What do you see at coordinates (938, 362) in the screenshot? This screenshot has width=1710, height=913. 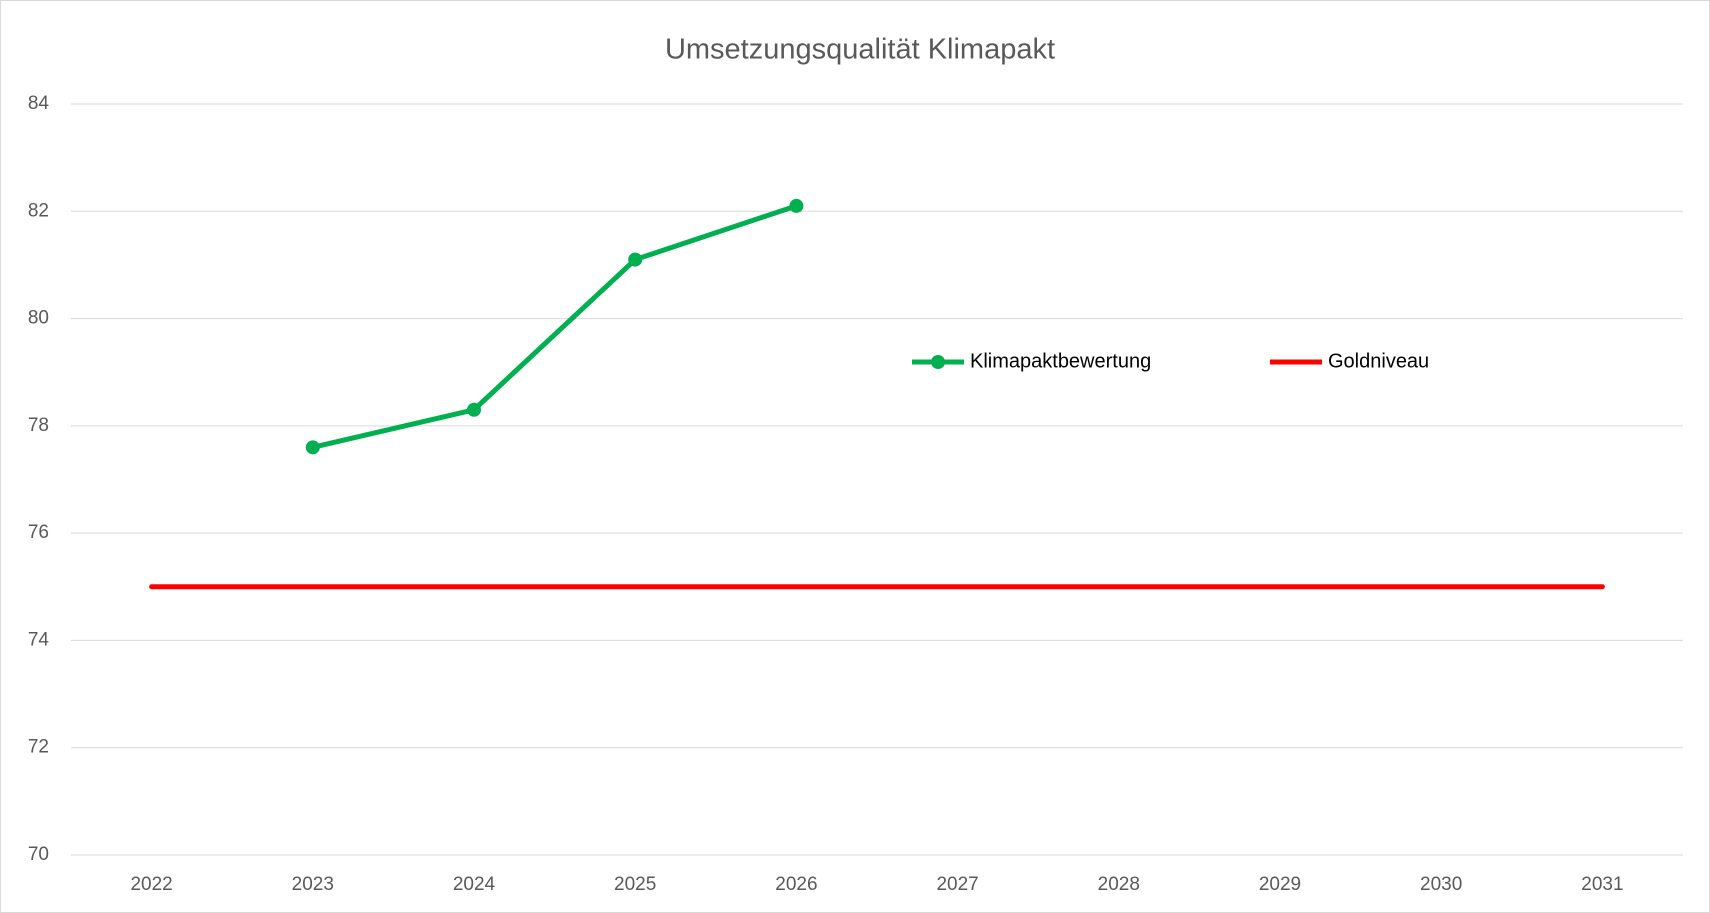 I see `legend-marker` at bounding box center [938, 362].